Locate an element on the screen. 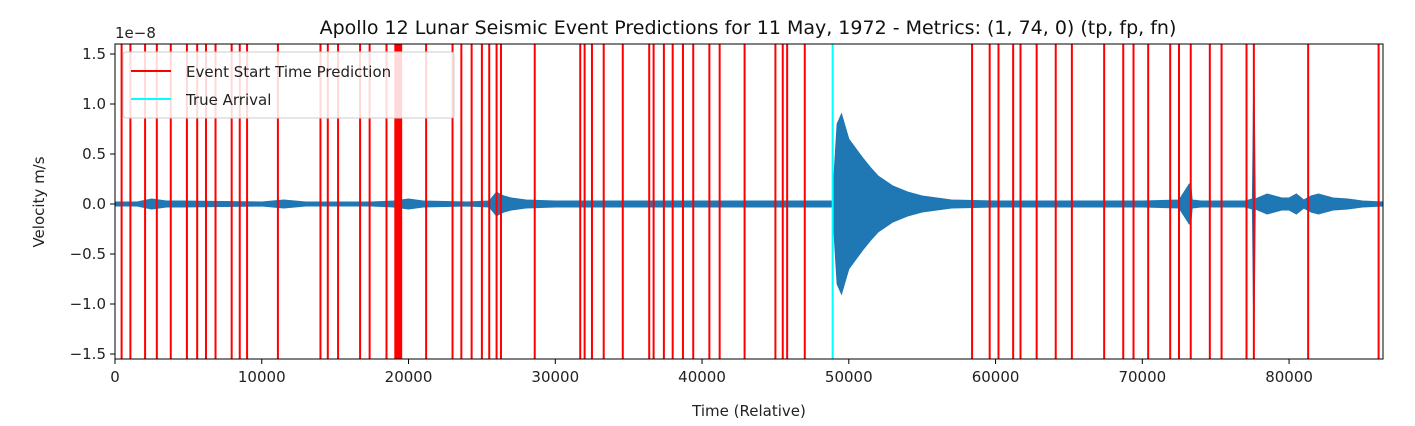 Image resolution: width=1415 pixels, height=426 pixels. legend-prediction-label: Event Start Time Prediction is located at coordinates (288, 72).